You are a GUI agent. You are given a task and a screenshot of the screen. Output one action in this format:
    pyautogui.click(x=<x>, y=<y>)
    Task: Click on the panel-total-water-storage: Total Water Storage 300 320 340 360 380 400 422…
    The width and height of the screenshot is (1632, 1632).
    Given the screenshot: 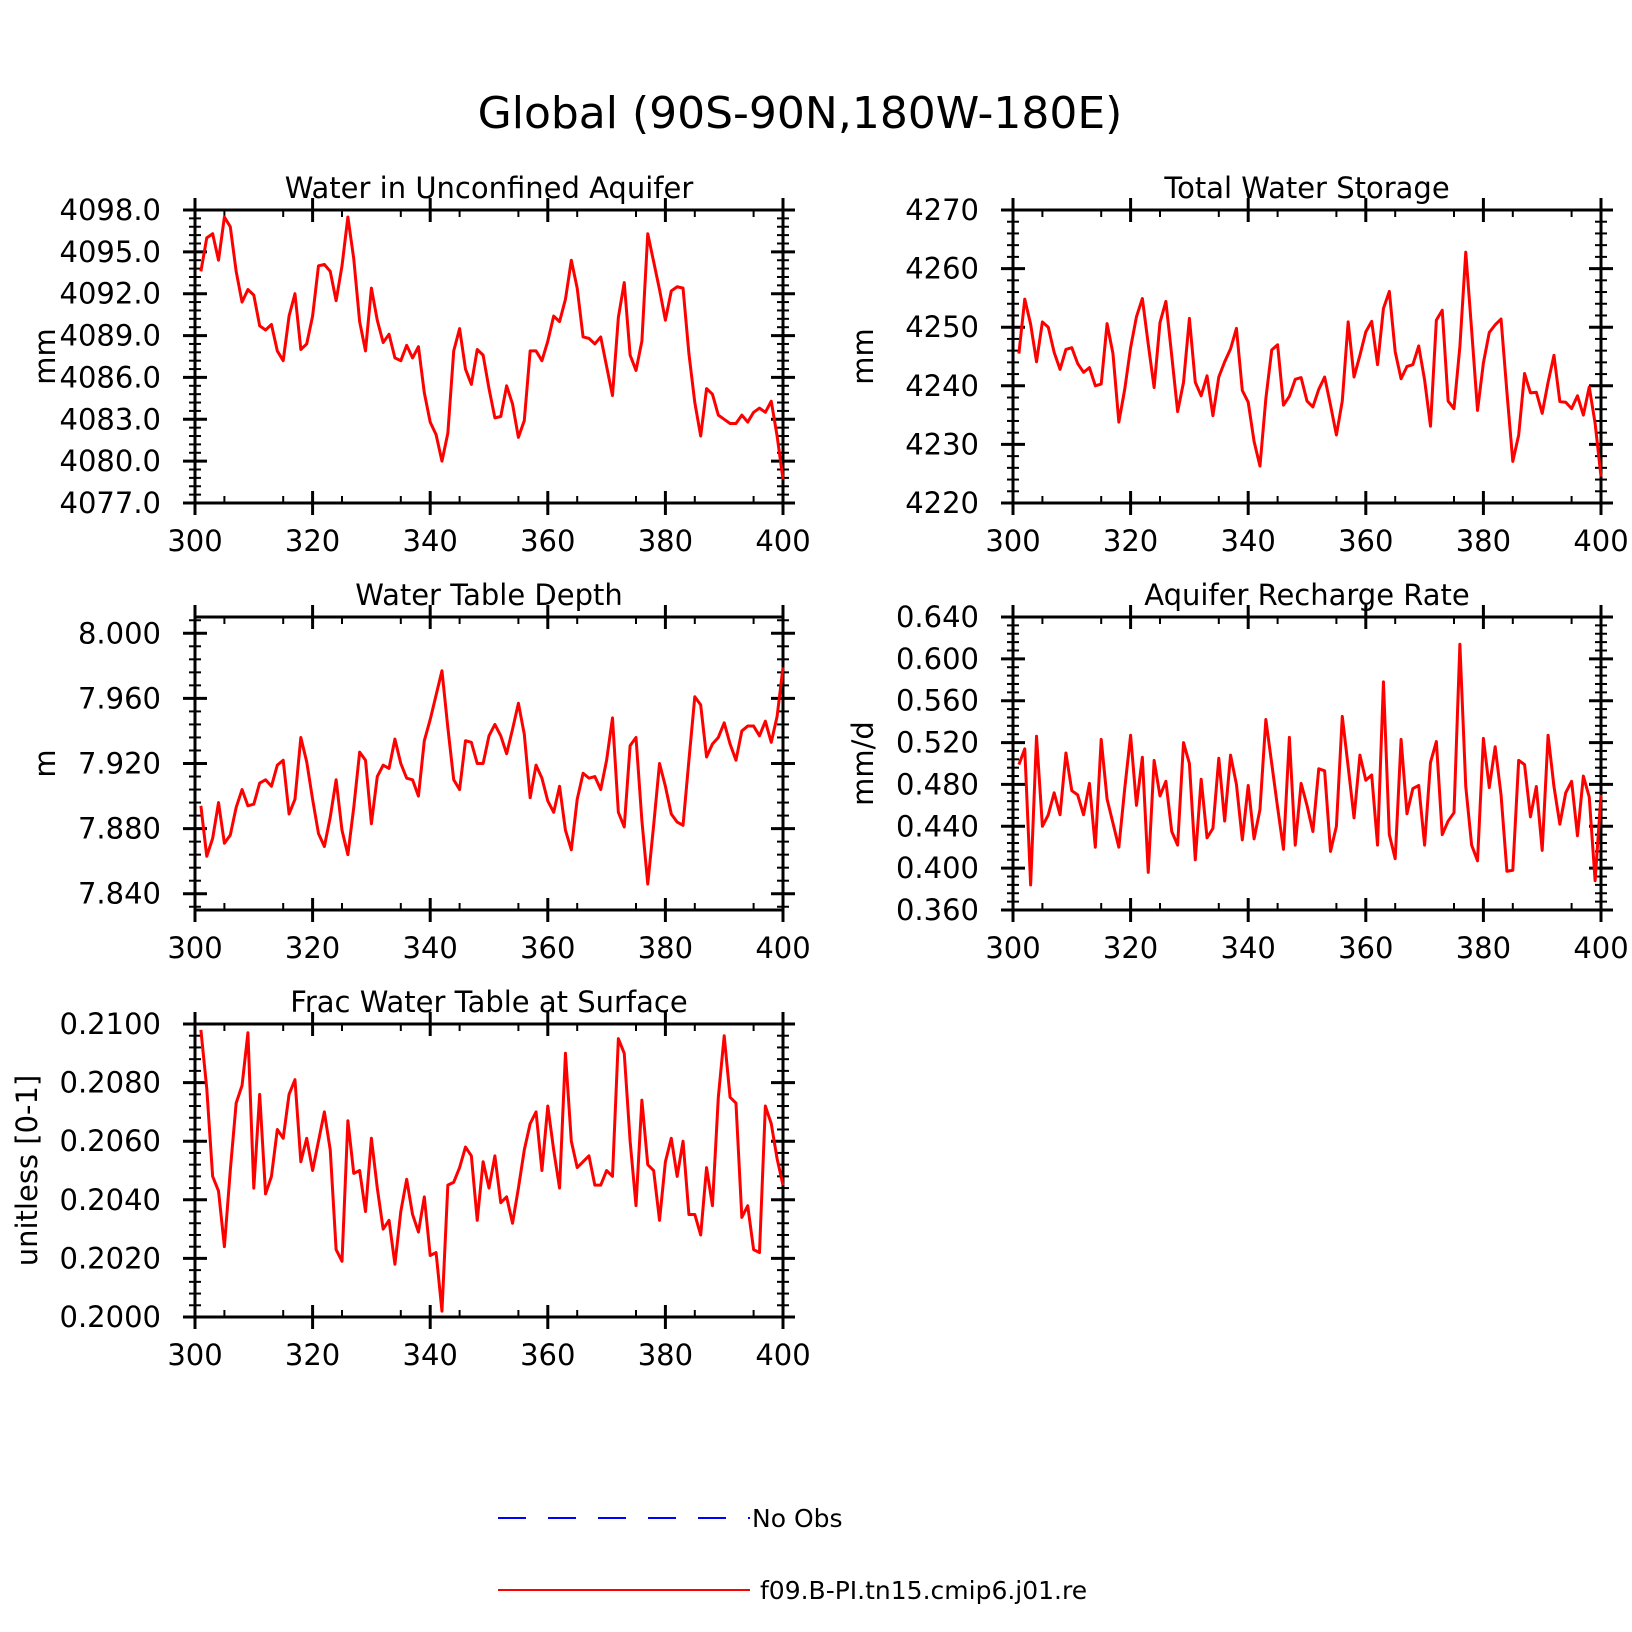 What is the action you would take?
    pyautogui.click(x=1237, y=364)
    